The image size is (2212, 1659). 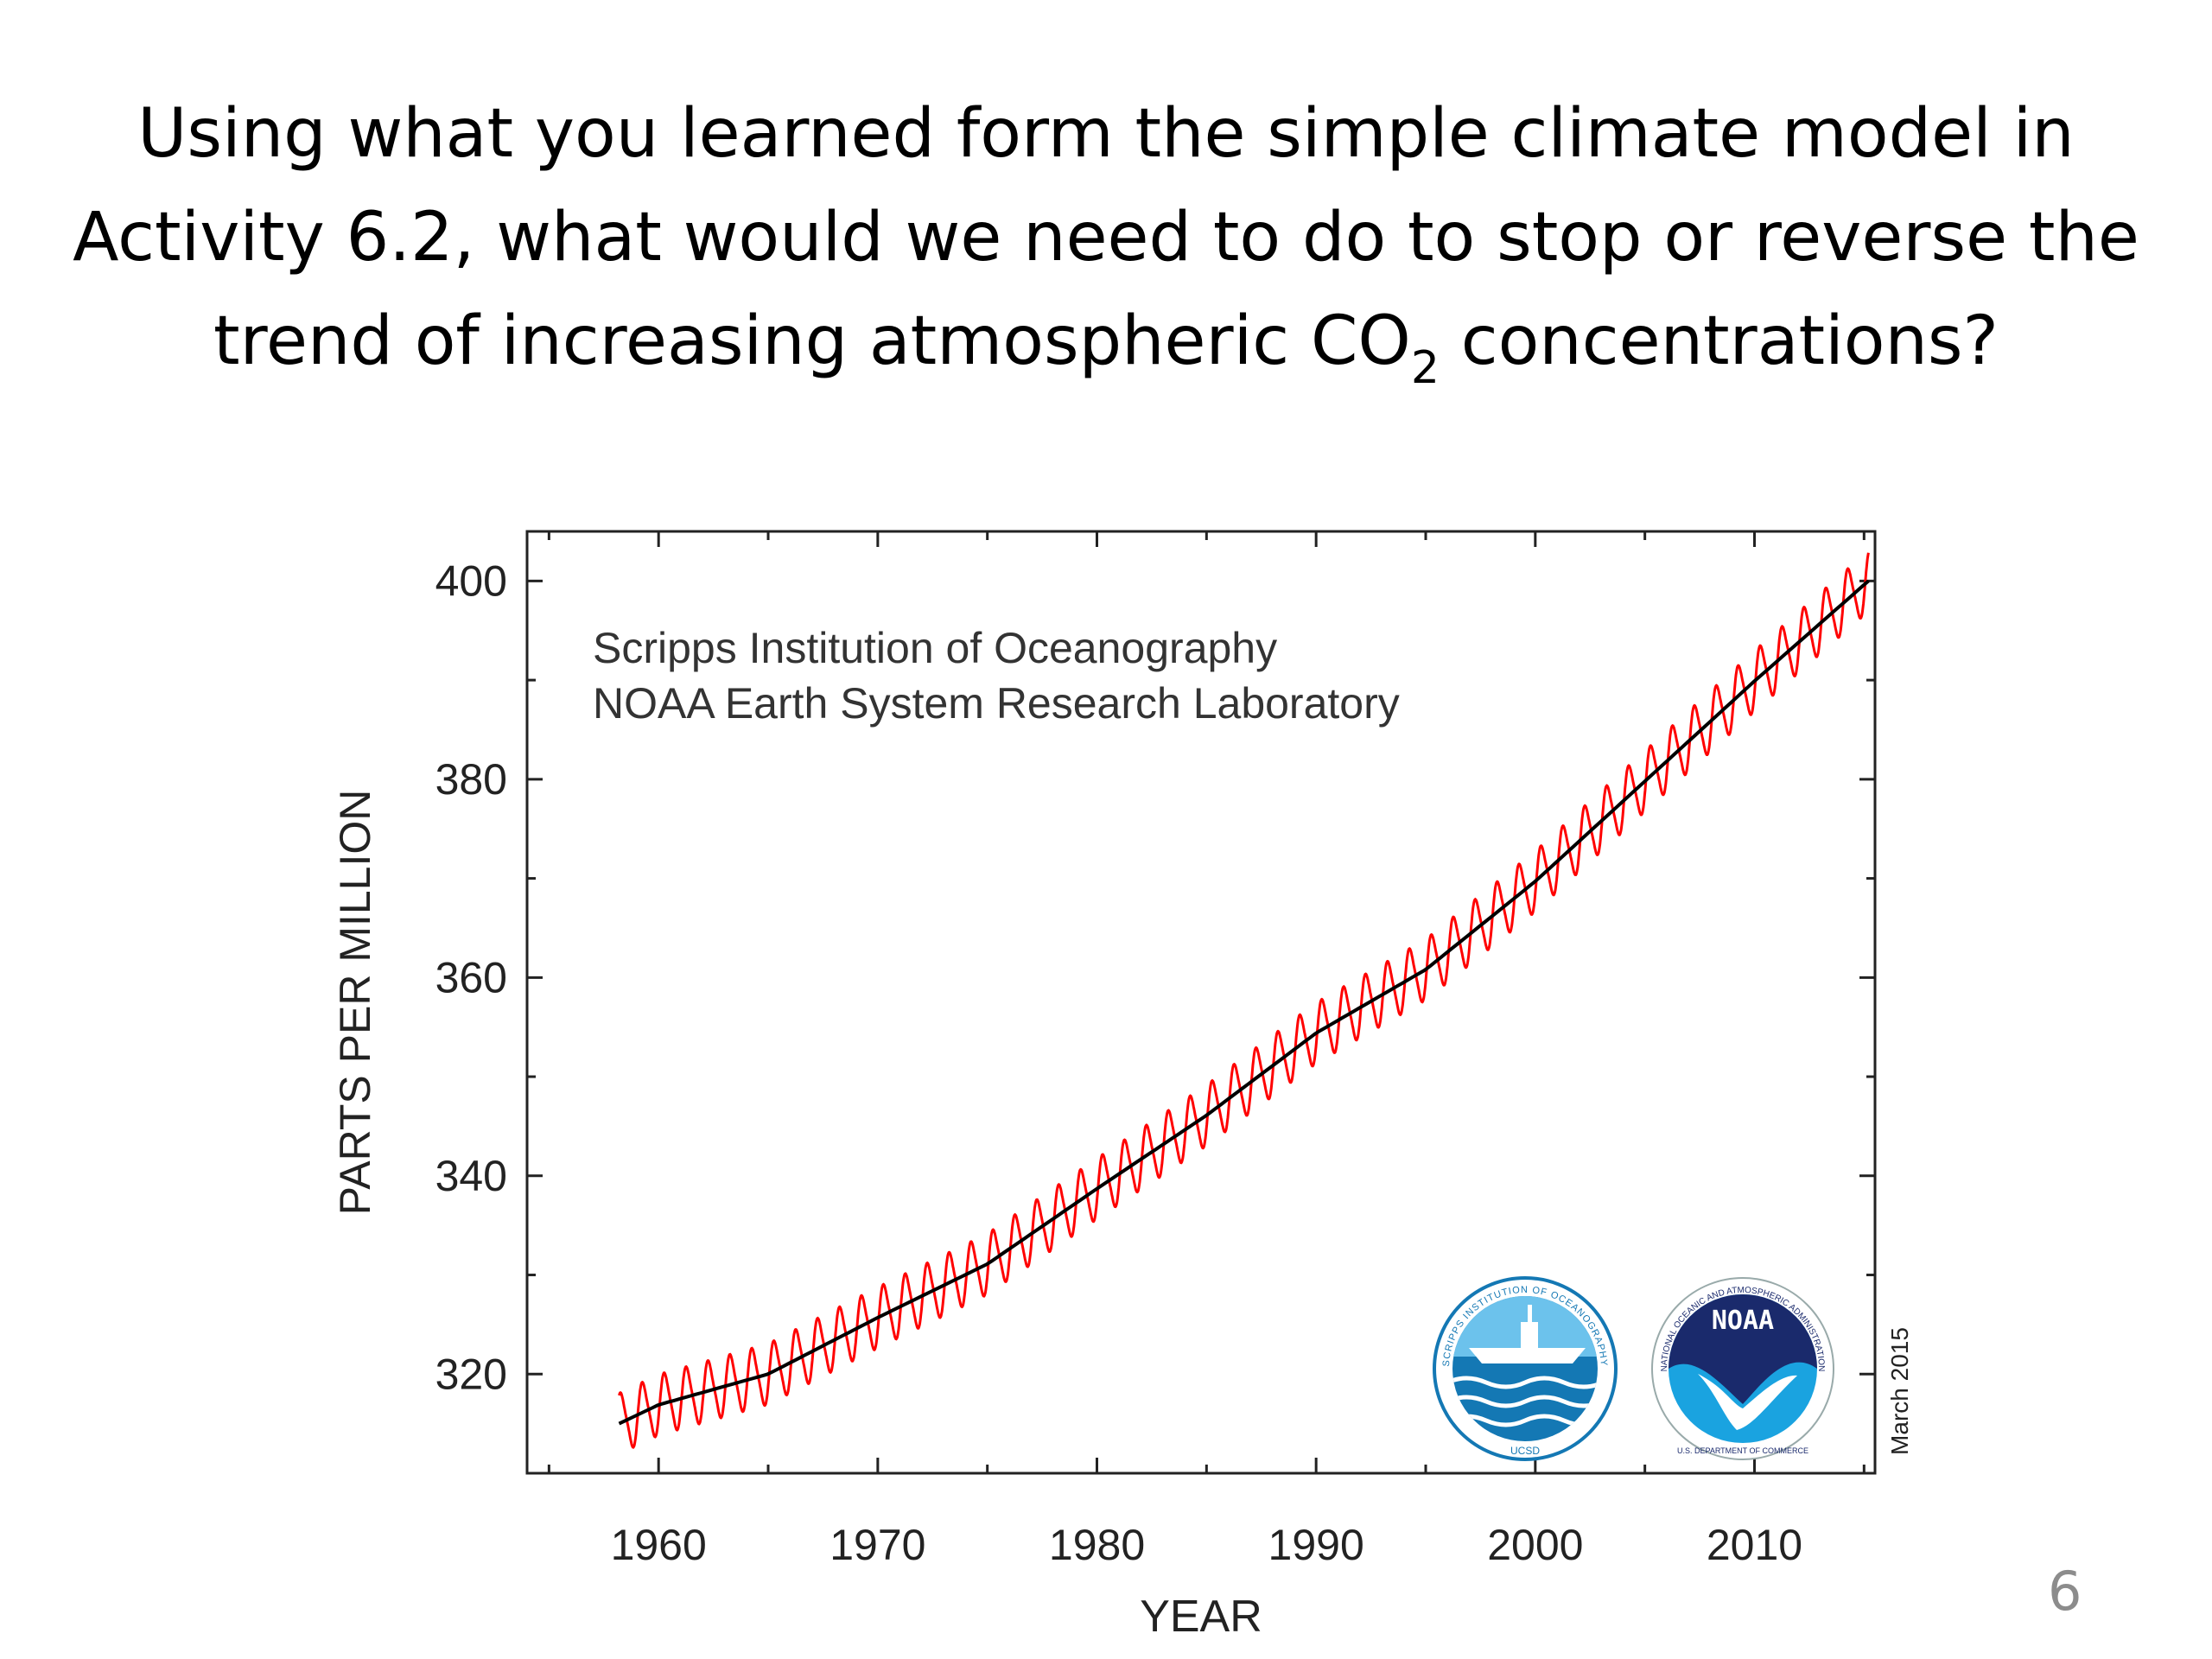 I want to click on page-number: 6, so click(x=2065, y=1591).